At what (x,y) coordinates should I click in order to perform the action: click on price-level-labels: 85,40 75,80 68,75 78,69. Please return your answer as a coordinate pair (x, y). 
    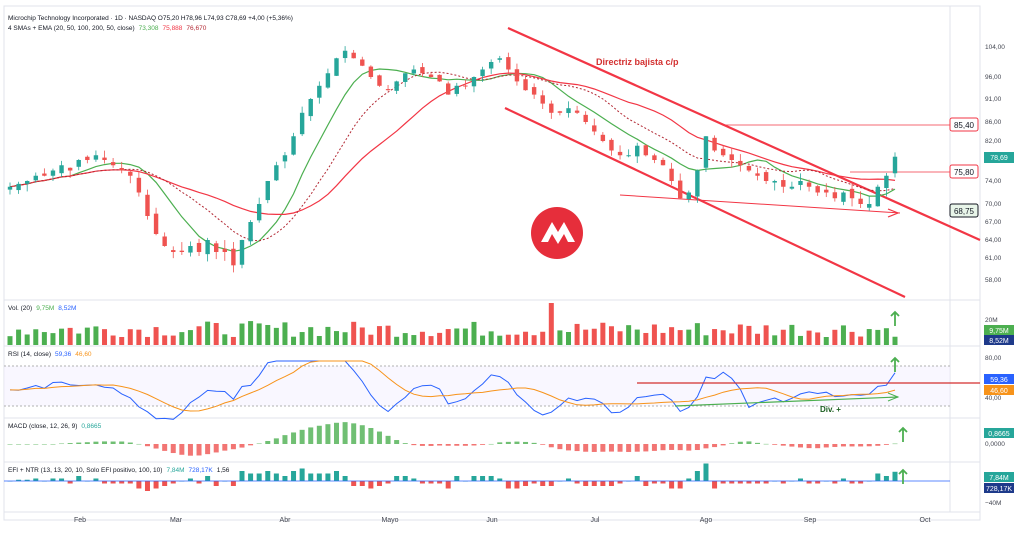
    Looking at the image, I should click on (981, 167).